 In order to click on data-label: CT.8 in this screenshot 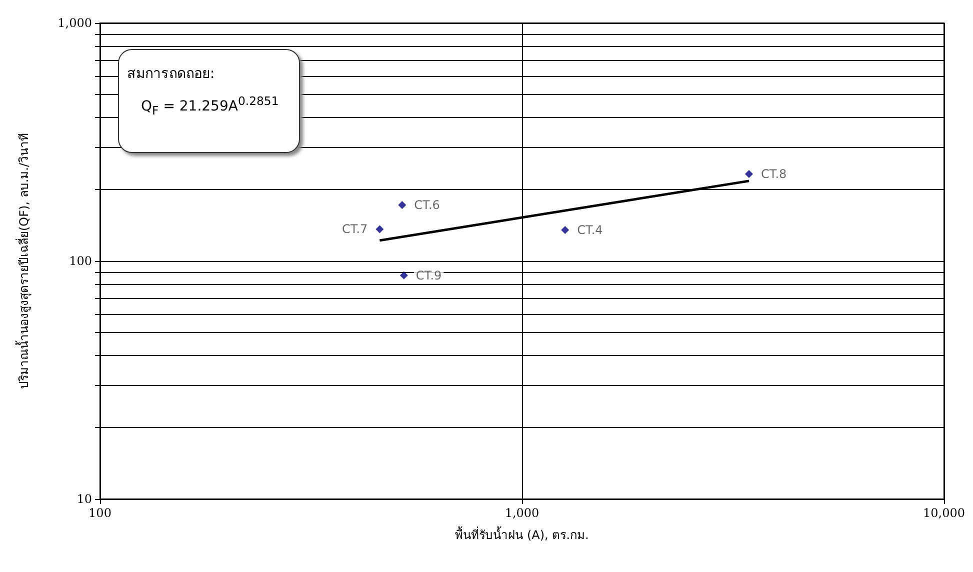, I will do `click(773, 174)`.